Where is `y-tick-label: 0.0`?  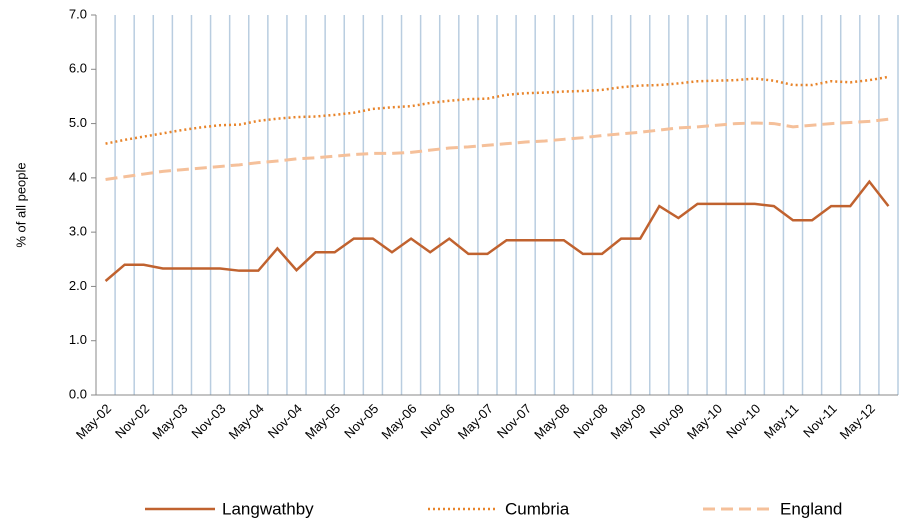
y-tick-label: 0.0 is located at coordinates (78, 393).